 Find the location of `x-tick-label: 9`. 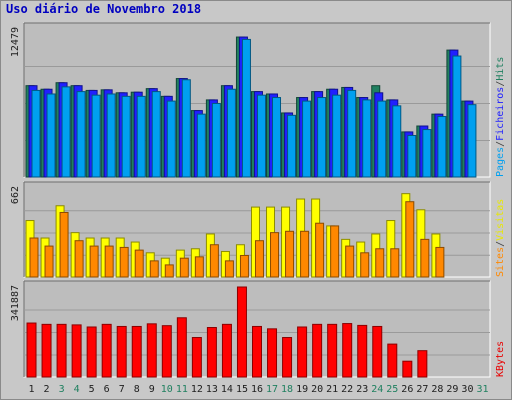

x-tick-label: 9 is located at coordinates (152, 389).